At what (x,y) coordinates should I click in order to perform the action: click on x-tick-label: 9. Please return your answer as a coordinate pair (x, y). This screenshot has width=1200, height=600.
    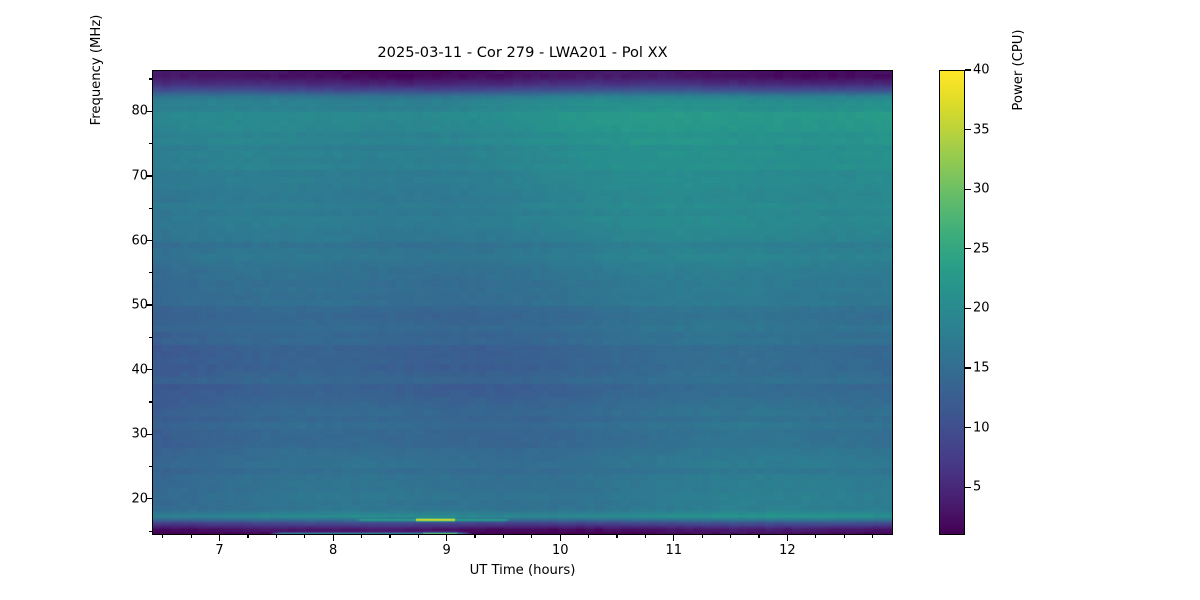
    Looking at the image, I should click on (446, 550).